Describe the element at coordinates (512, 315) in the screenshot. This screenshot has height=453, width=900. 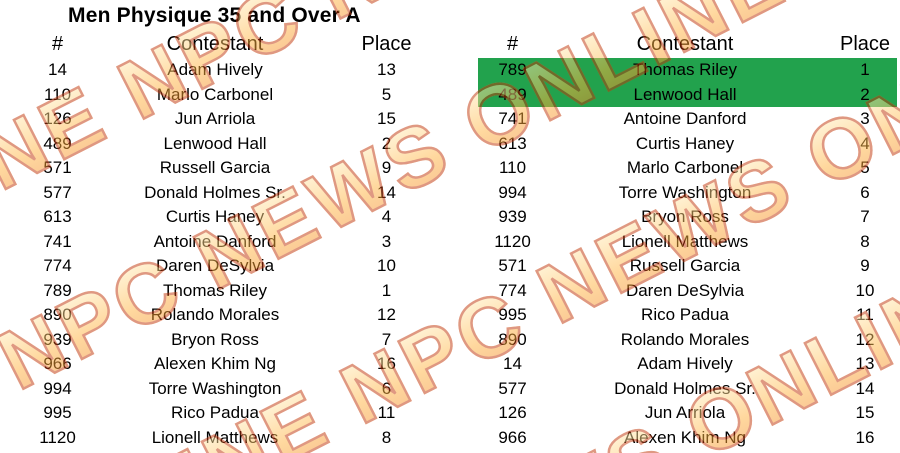
I see `contestant-number: 995` at that location.